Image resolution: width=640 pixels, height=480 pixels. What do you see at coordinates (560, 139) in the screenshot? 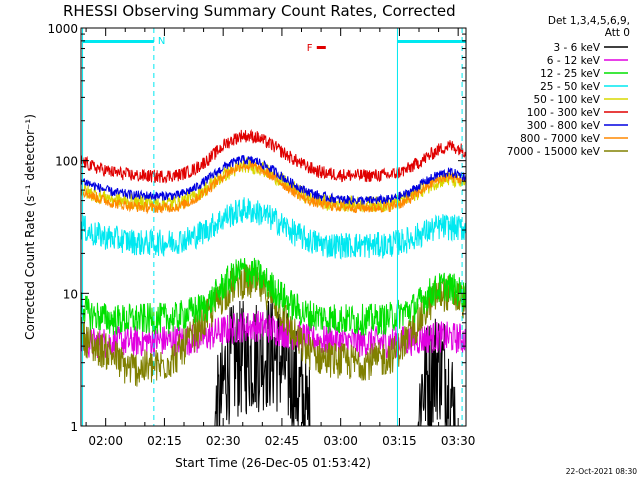
I see `legend-entry-label: 800 - 7000 keV` at bounding box center [560, 139].